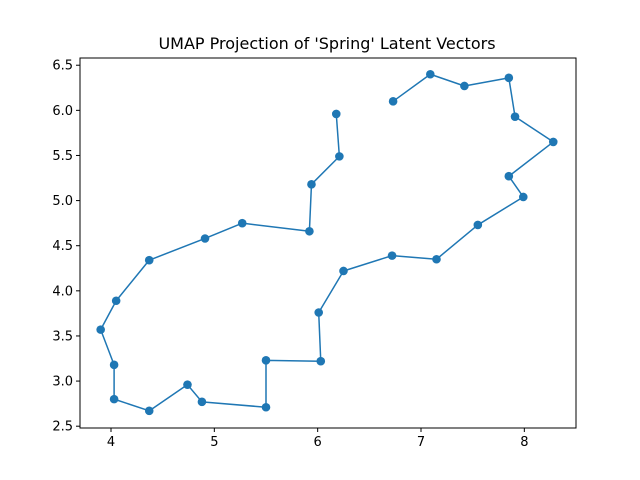 This screenshot has height=480, width=640. What do you see at coordinates (62, 201) in the screenshot?
I see `y-tick-label: 5.0` at bounding box center [62, 201].